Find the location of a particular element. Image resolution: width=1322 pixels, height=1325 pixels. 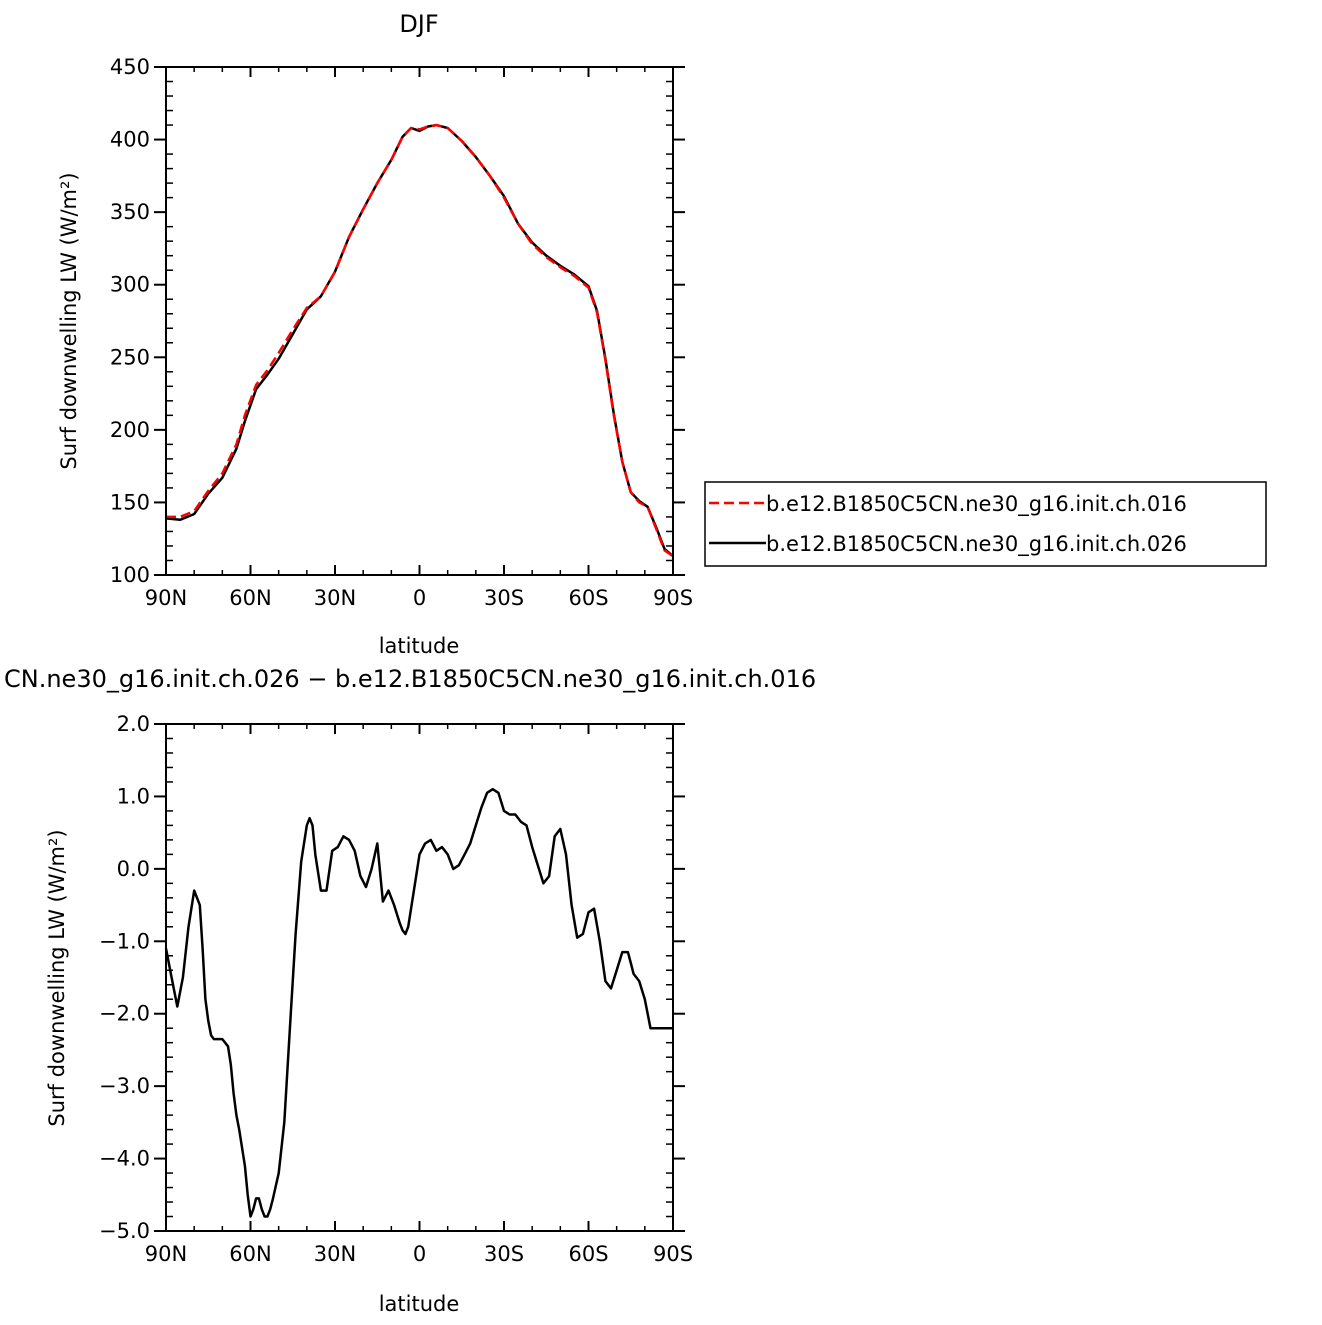

legend-box is located at coordinates (985, 524).